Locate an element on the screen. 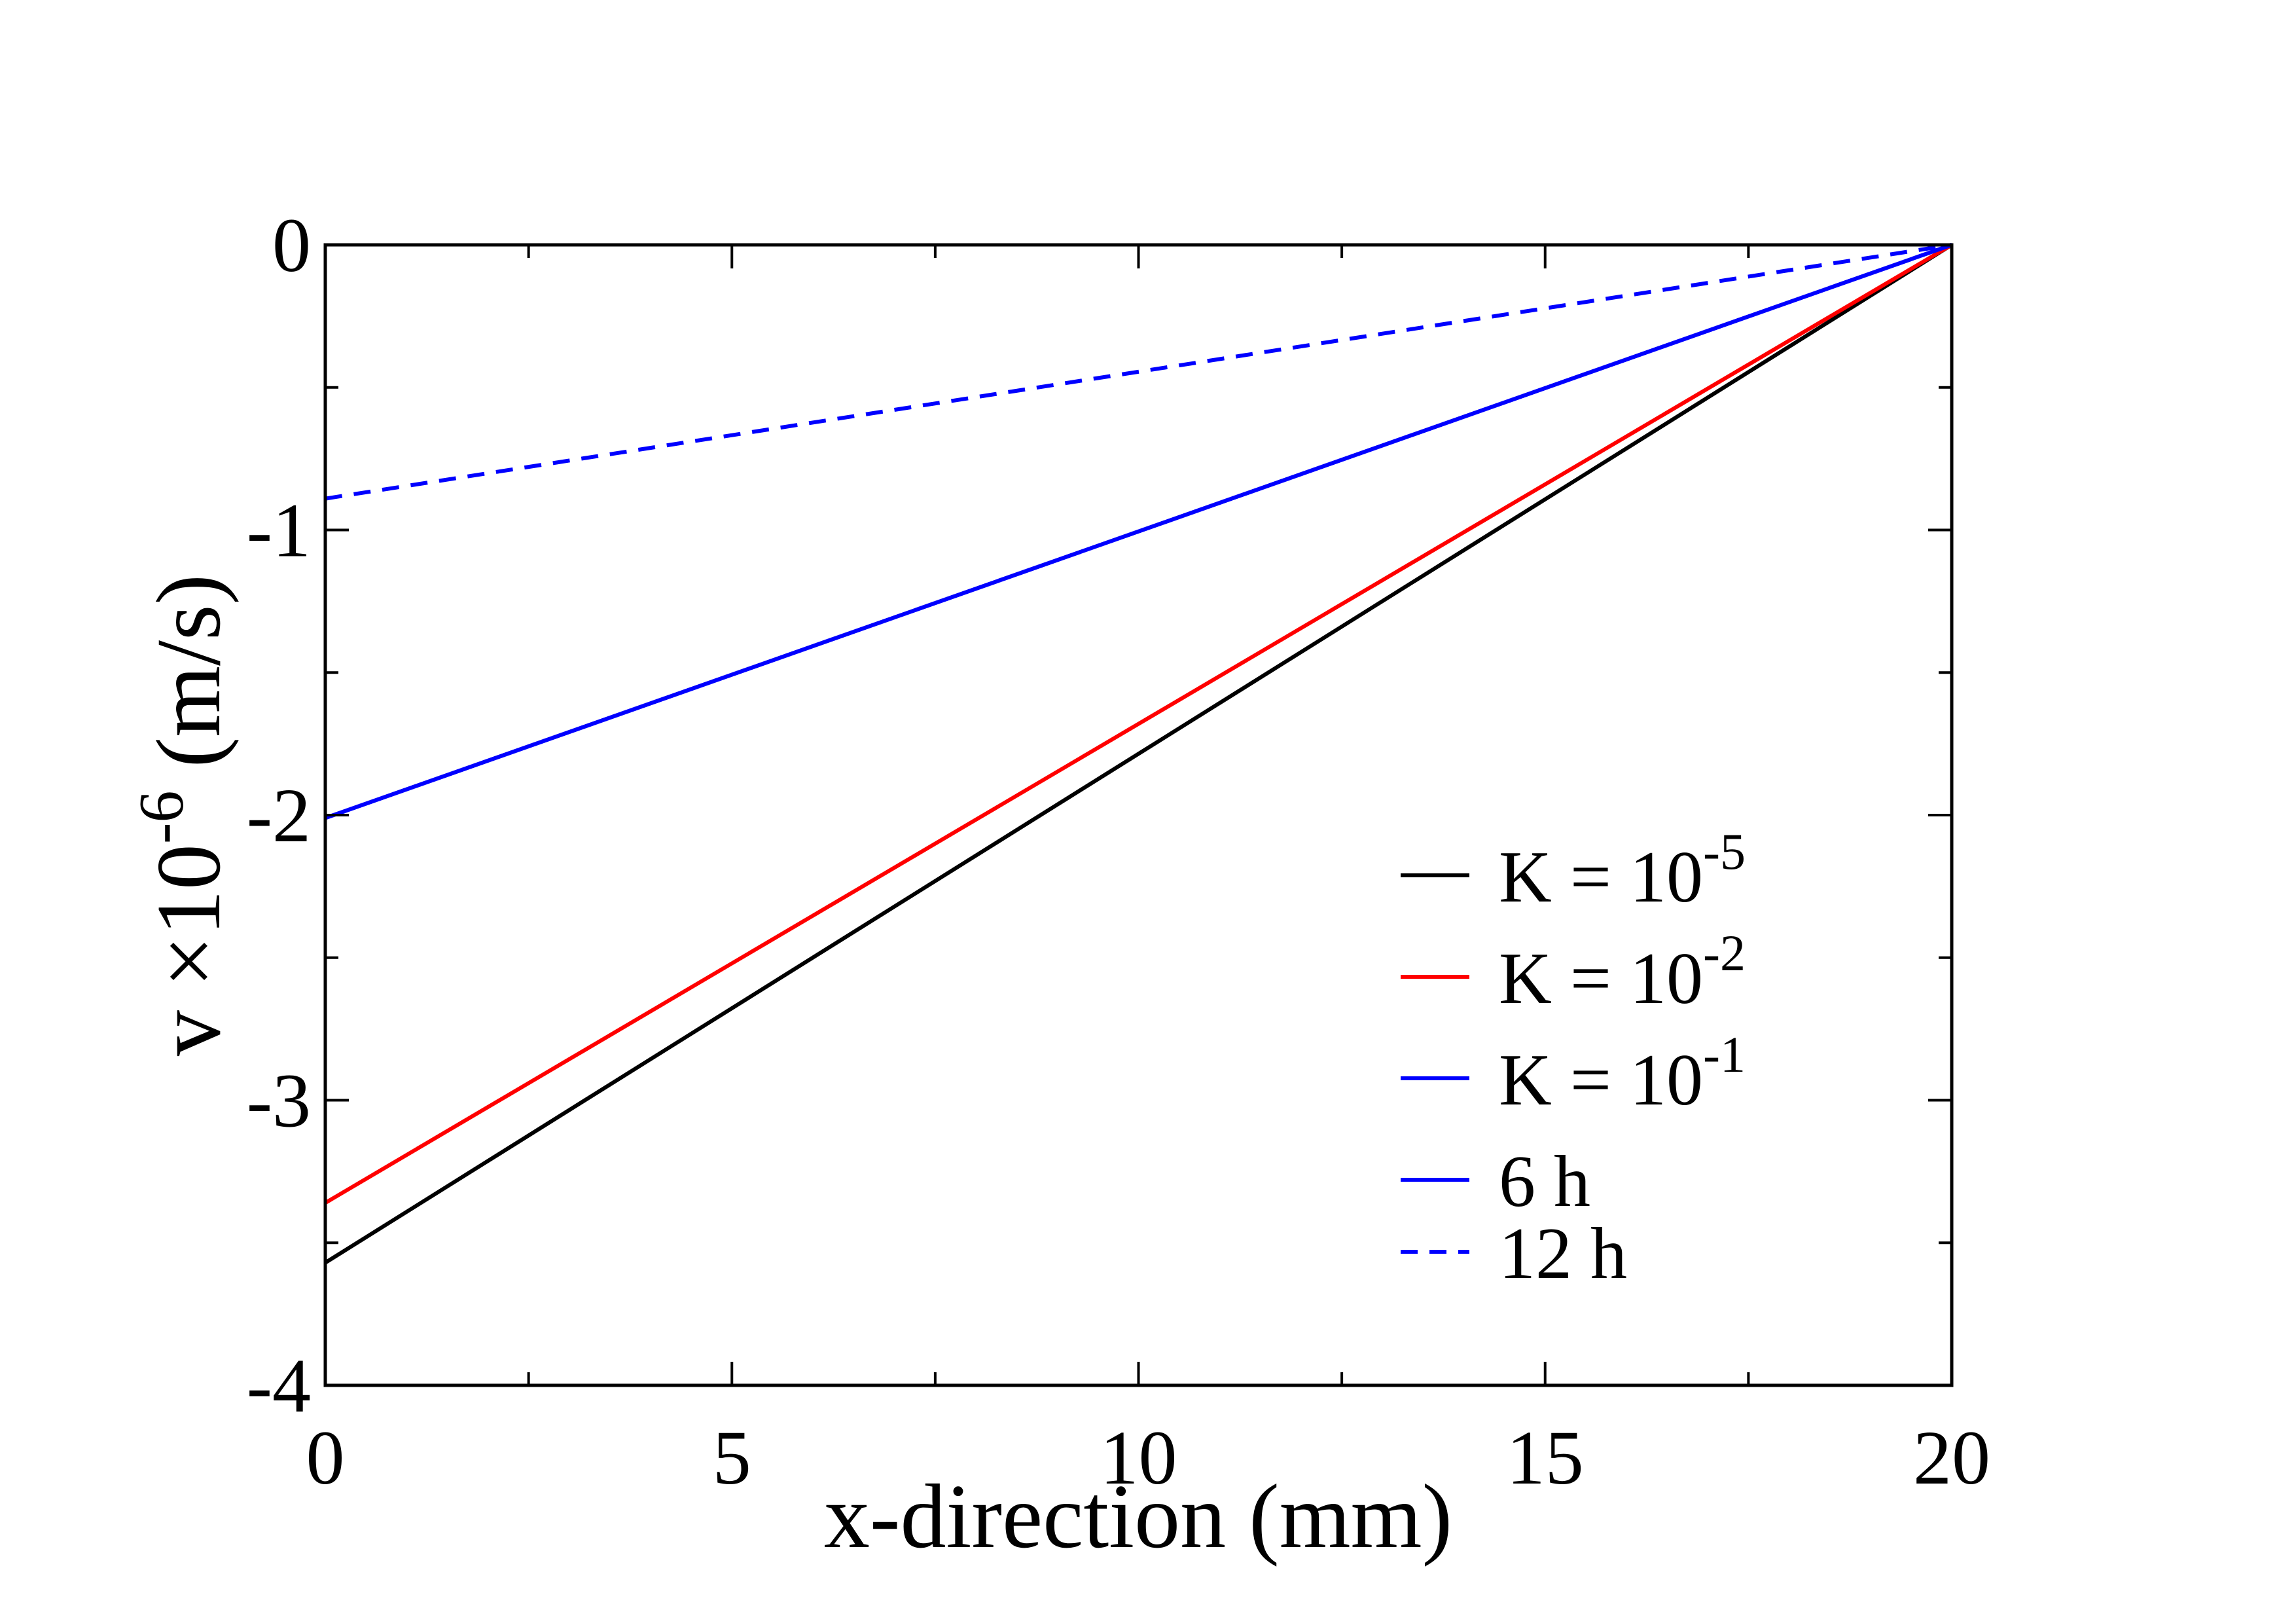  legend-label-4: 12 h is located at coordinates (1563, 1253).